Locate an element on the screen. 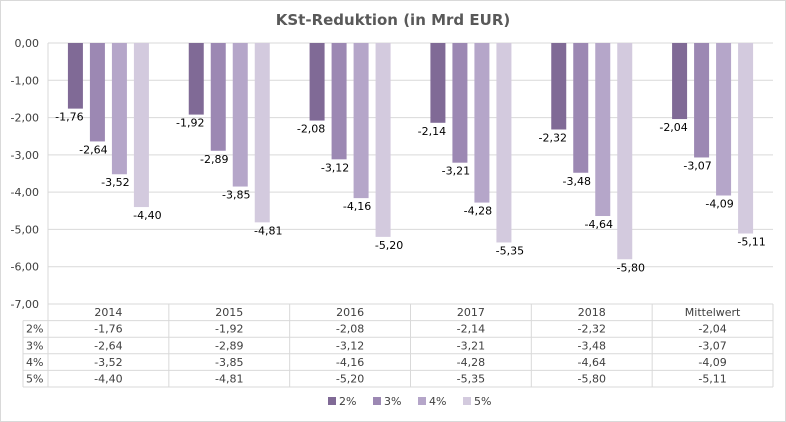 The height and width of the screenshot is (422, 786). table-cell: -4,16 is located at coordinates (350, 362).